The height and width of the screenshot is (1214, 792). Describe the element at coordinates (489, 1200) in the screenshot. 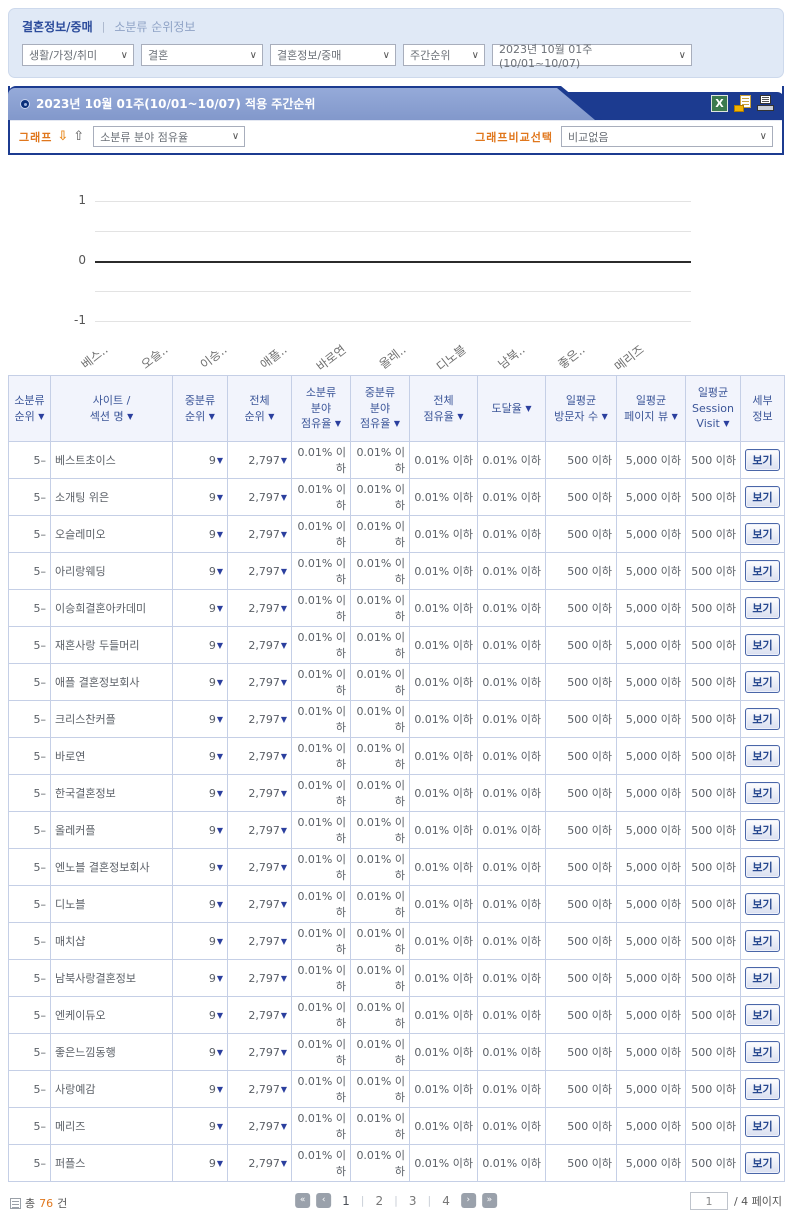

I see `pagination-last-button: »` at that location.